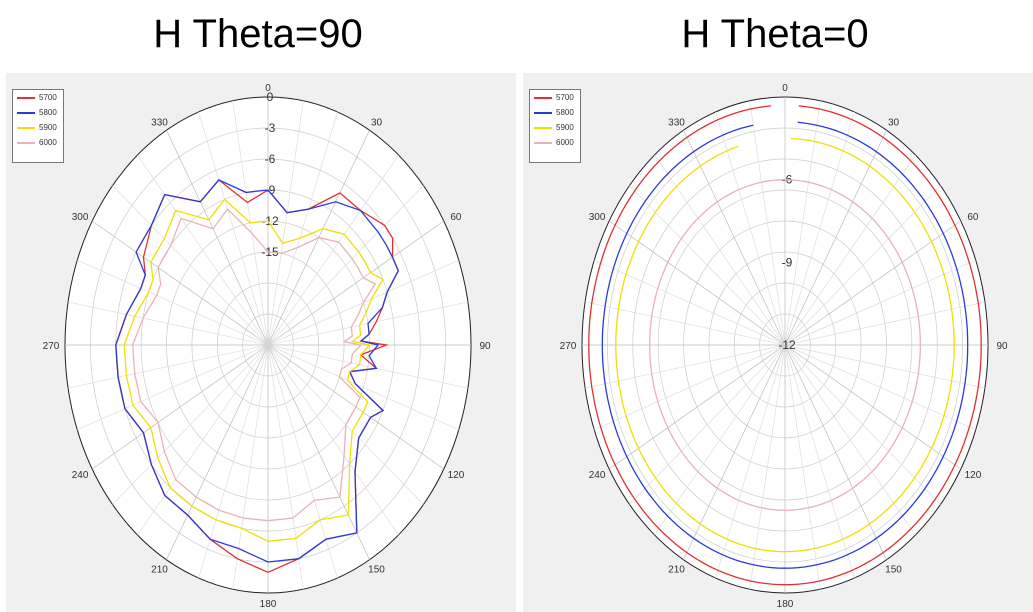  What do you see at coordinates (270, 97) in the screenshot?
I see `radial-tick-label: 0` at bounding box center [270, 97].